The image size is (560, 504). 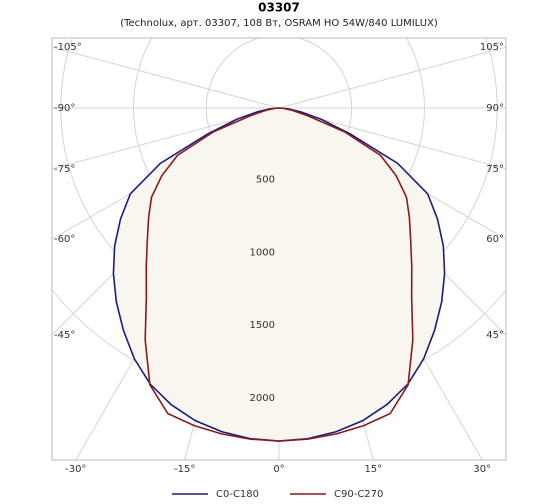 What do you see at coordinates (358, 494) in the screenshot?
I see `legend-label: C90-C270` at bounding box center [358, 494].